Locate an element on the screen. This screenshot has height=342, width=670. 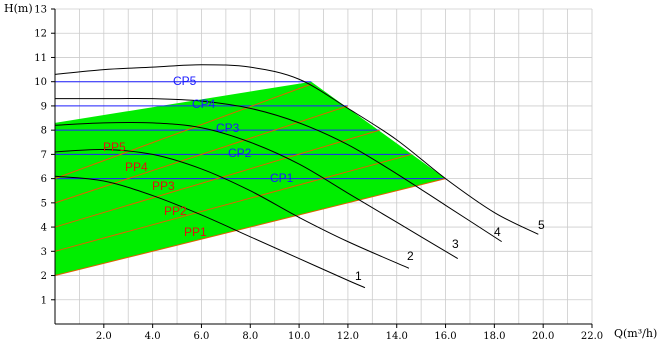
curve-label-4: 4 is located at coordinates (497, 232).